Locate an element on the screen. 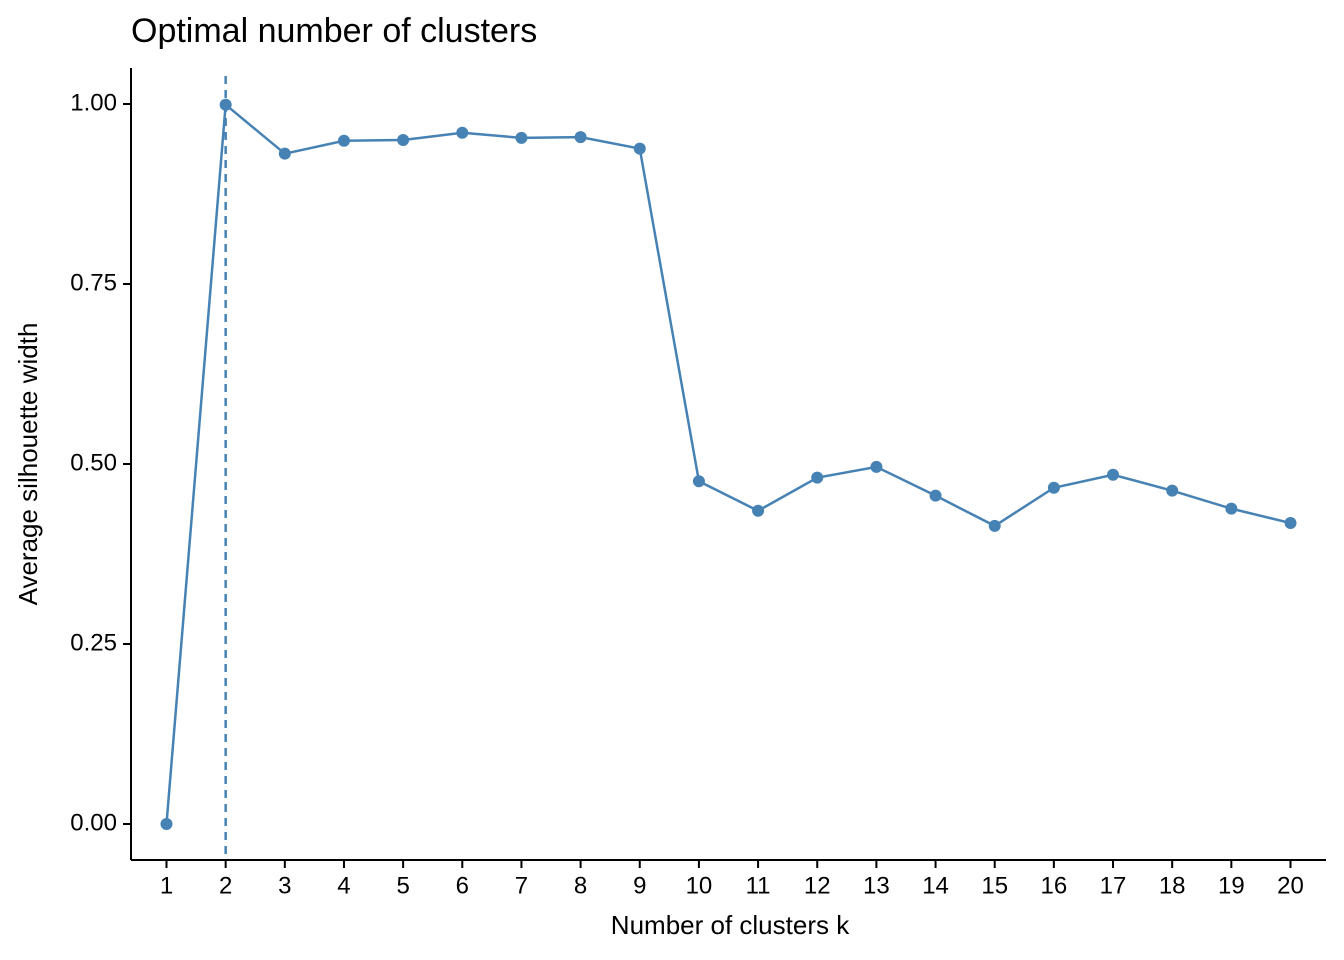  x-tick-label: 11 is located at coordinates (758, 885).